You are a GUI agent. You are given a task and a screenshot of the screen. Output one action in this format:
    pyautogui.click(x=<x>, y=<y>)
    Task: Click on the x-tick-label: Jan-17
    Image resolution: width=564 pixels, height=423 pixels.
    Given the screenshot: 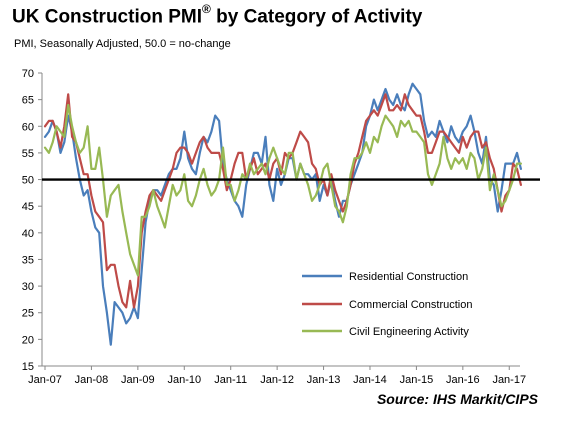 What is the action you would take?
    pyautogui.click(x=509, y=380)
    